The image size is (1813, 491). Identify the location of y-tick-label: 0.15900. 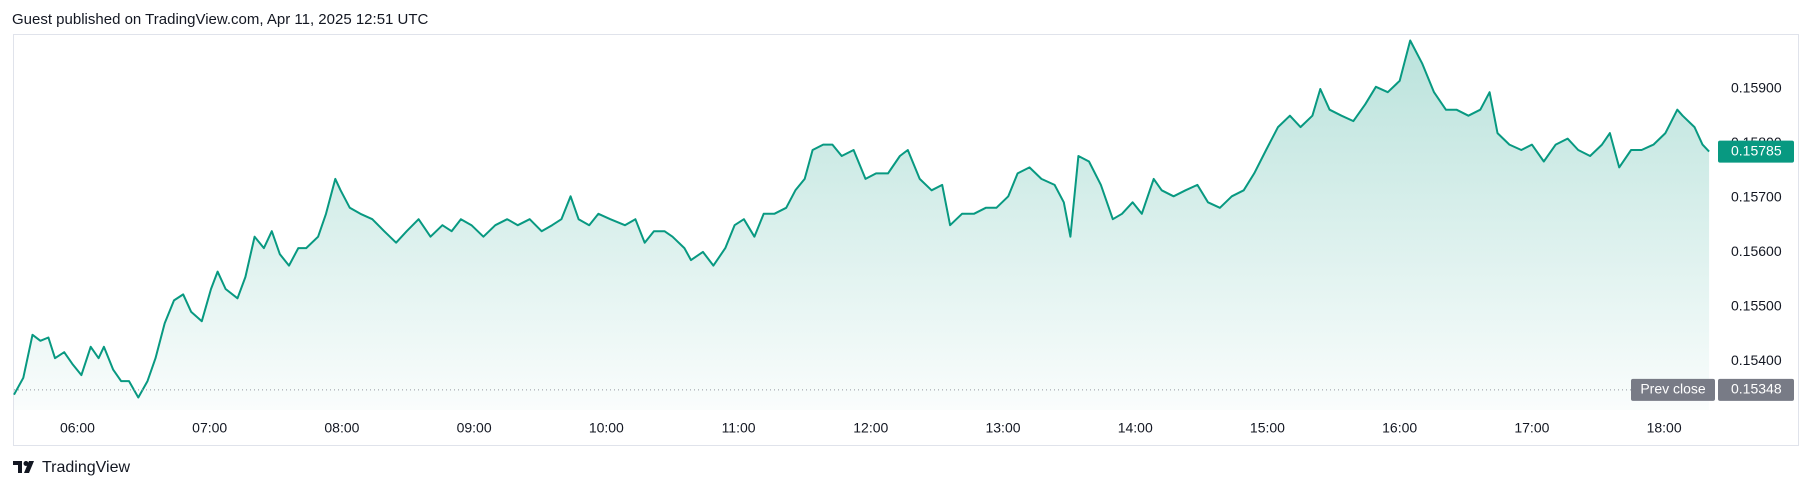
(1756, 88).